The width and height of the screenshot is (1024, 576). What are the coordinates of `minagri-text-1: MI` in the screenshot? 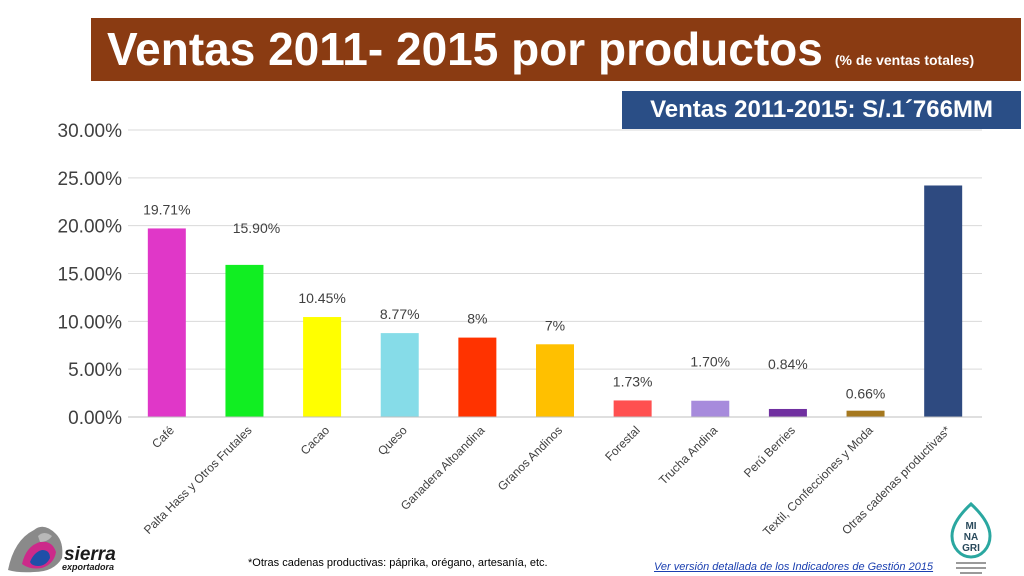 It's located at (970, 526).